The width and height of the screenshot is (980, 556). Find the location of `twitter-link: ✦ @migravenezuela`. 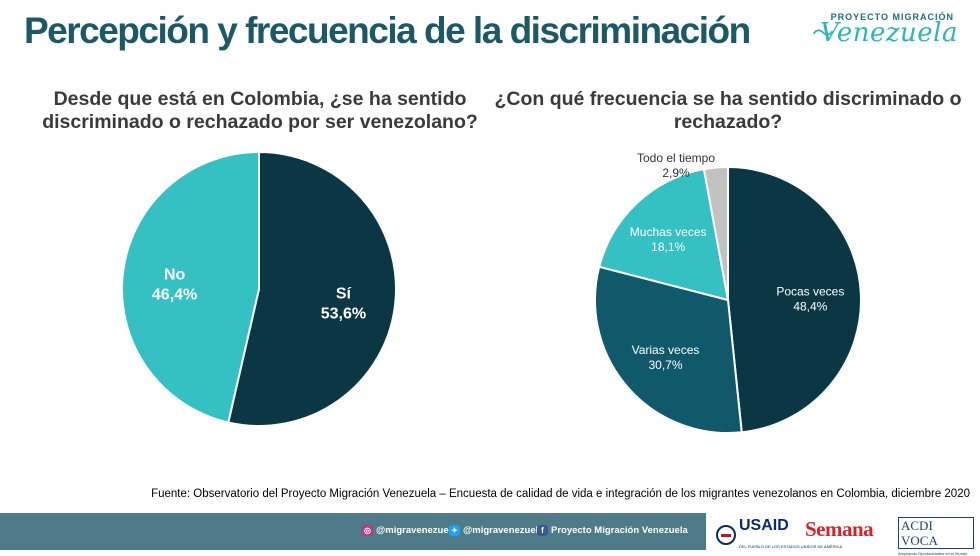

twitter-link: ✦ @migravenezuela is located at coordinates (496, 530).